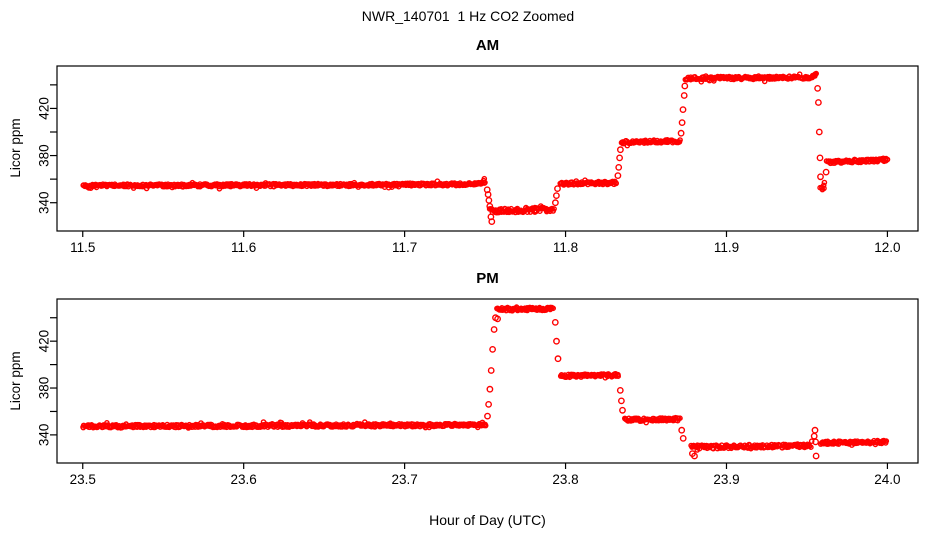 This screenshot has height=540, width=936. I want to click on panel-title-am: AM, so click(487, 45).